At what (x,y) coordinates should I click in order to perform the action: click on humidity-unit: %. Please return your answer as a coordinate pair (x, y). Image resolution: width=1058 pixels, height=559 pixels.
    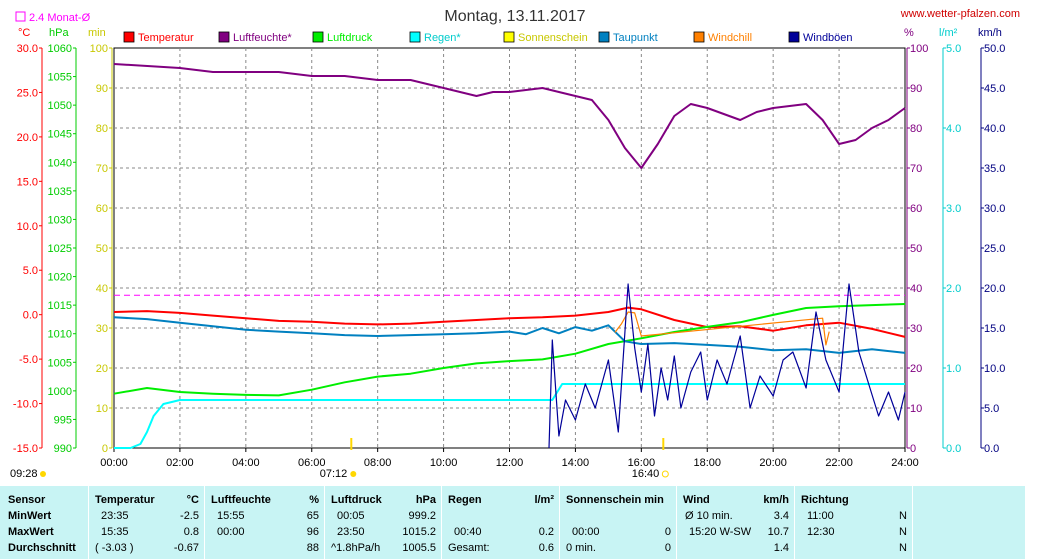
    Looking at the image, I should click on (314, 500).